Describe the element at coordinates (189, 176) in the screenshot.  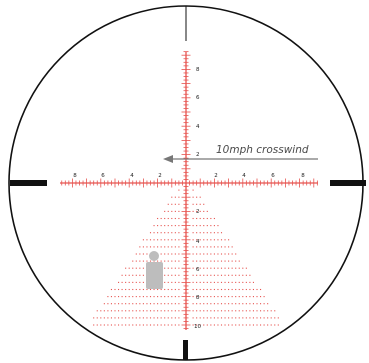
I see `horizontal-scale-labels: 8 6 4 2 2 4 6 8` at that location.